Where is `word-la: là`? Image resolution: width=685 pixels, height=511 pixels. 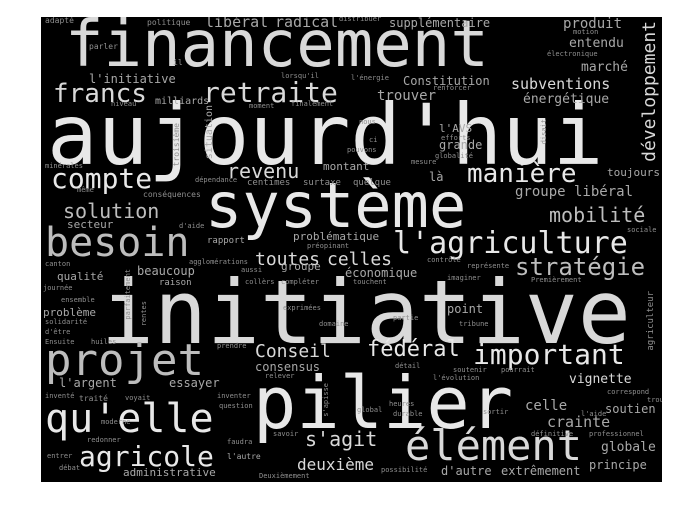 word-la: là is located at coordinates (436, 177).